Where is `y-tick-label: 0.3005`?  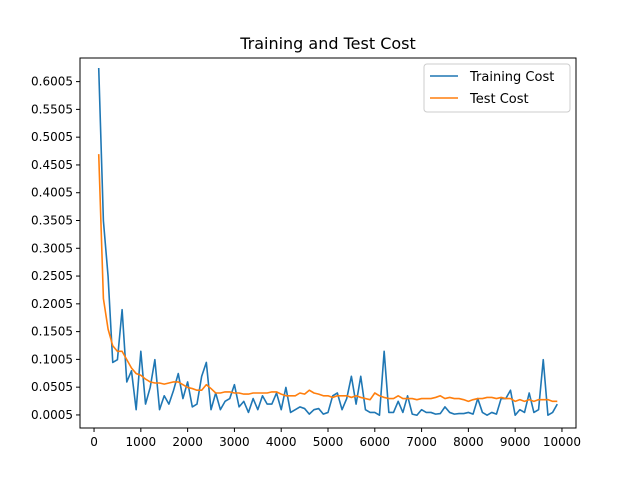 y-tick-label: 0.3005 is located at coordinates (52, 248).